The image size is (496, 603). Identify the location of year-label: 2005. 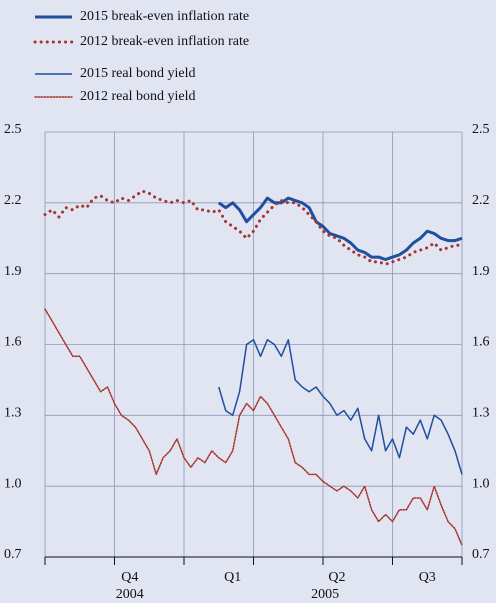
(325, 594).